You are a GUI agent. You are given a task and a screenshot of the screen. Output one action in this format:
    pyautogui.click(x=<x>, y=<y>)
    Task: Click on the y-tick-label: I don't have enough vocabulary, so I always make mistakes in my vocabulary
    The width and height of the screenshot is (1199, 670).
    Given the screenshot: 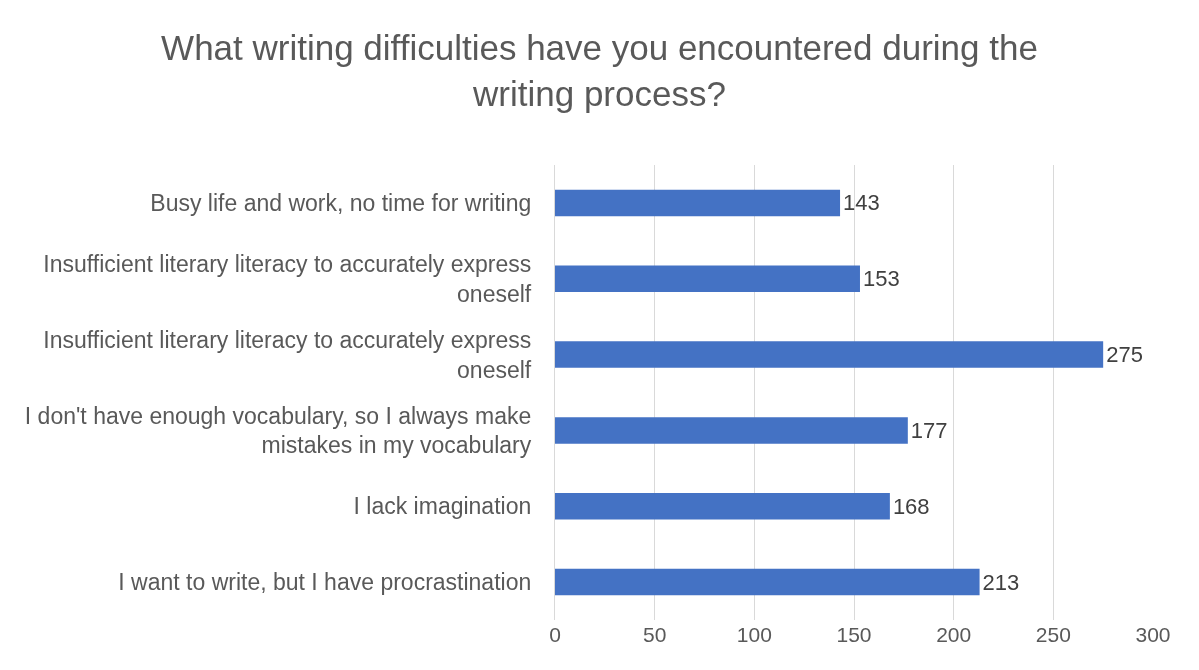 What is the action you would take?
    pyautogui.click(x=278, y=430)
    